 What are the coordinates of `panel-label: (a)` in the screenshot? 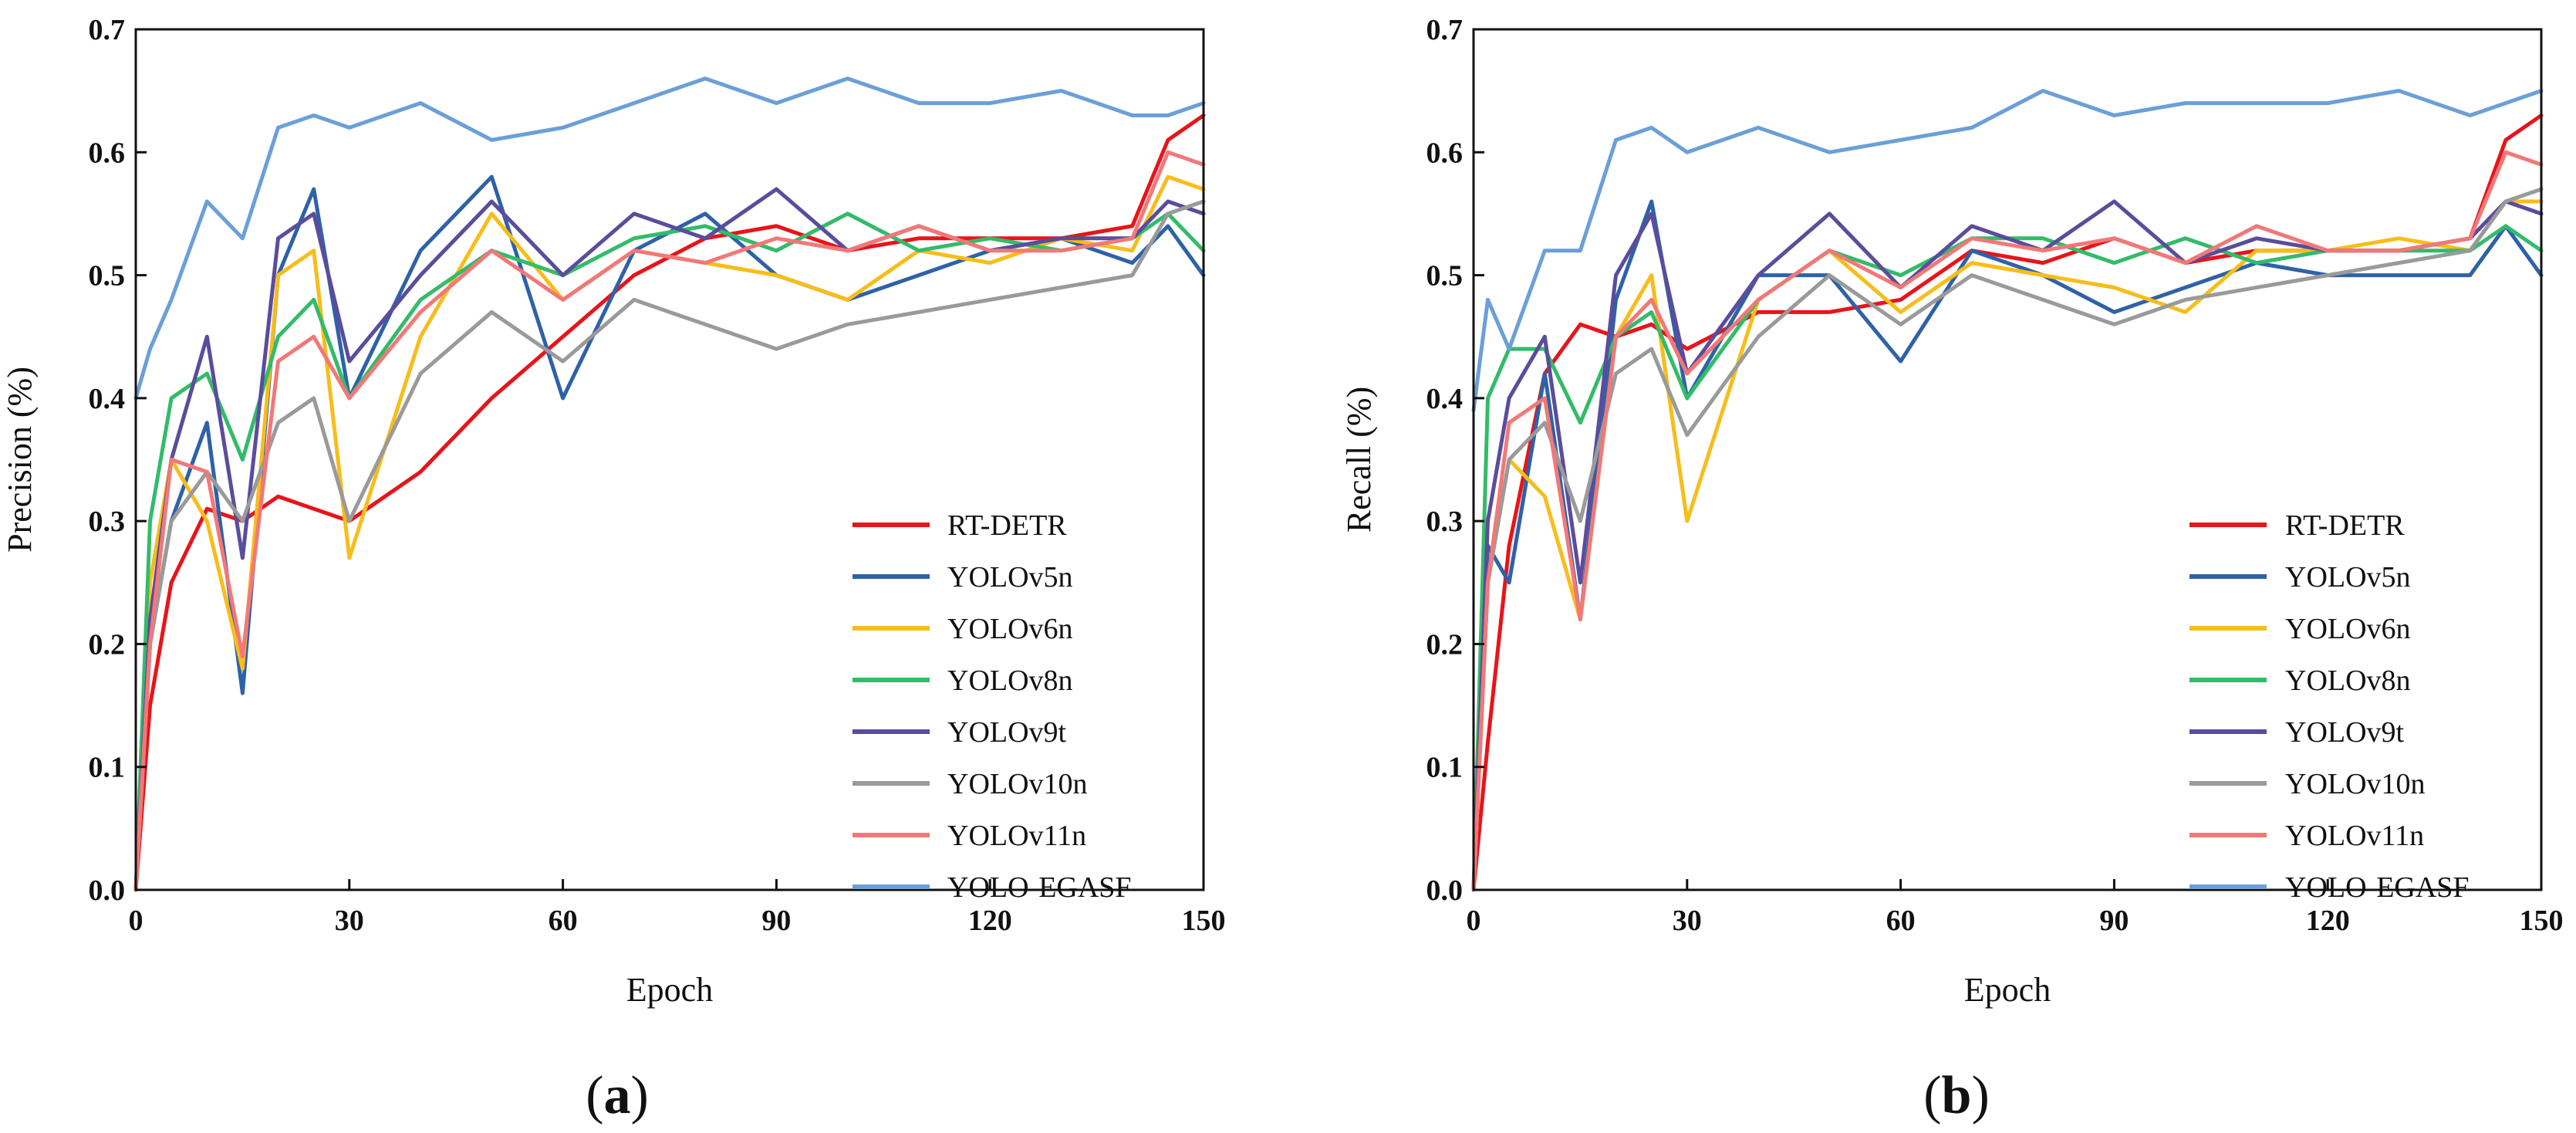 It's located at (618, 1095).